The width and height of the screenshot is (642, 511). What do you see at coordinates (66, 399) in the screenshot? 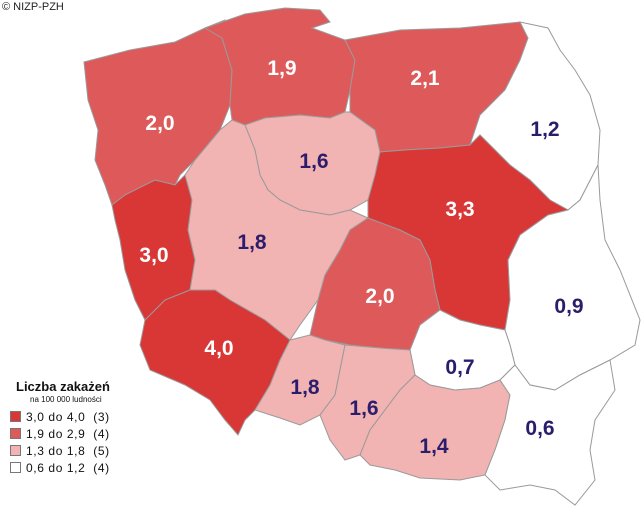
I see `legend-subtitle: na 100 000 ludności` at bounding box center [66, 399].